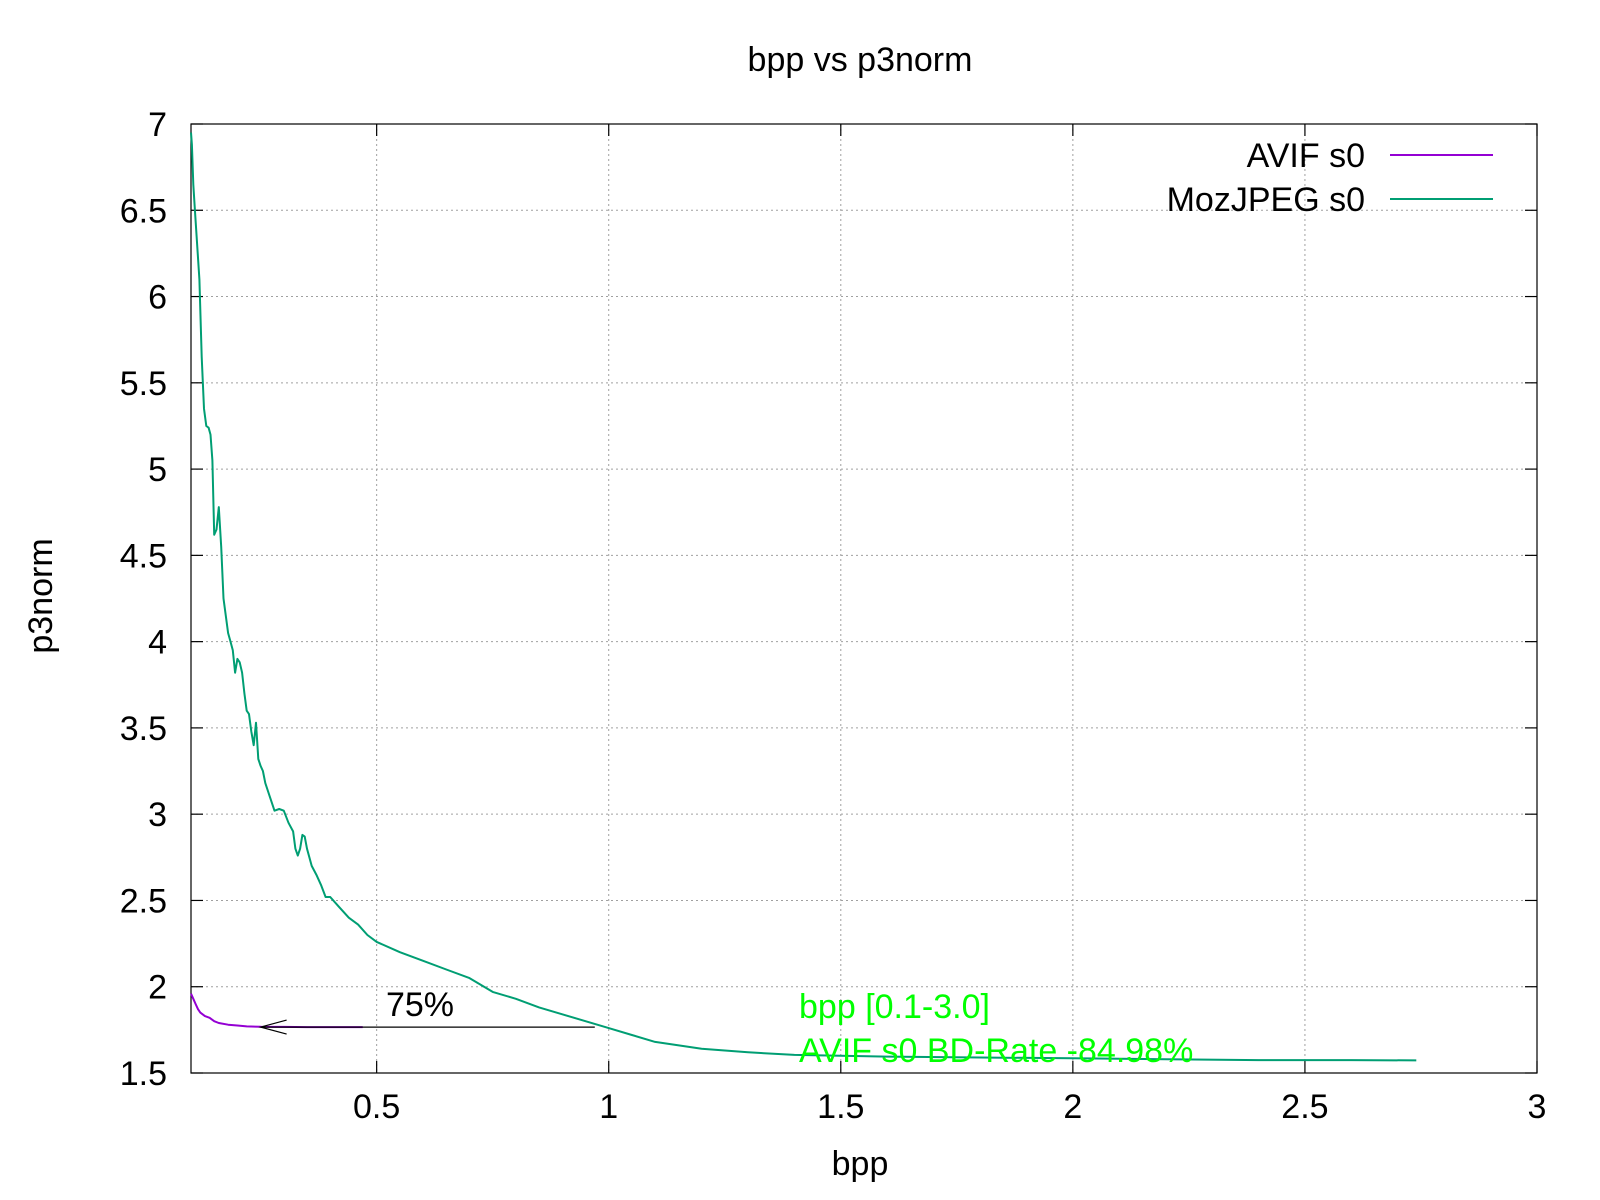  What do you see at coordinates (272, 1027) in the screenshot?
I see `arrow-head` at bounding box center [272, 1027].